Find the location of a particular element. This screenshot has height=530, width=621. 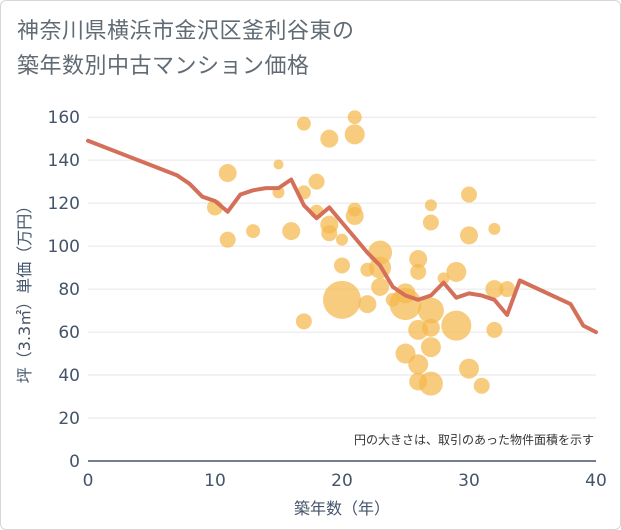

x-tick-label: 40 is located at coordinates (596, 481).